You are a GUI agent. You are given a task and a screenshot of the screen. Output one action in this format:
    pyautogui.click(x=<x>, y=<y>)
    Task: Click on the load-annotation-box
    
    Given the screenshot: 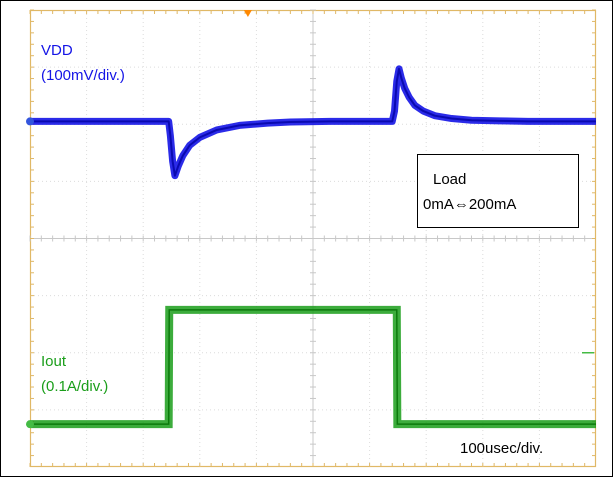 What is the action you would take?
    pyautogui.click(x=498, y=191)
    